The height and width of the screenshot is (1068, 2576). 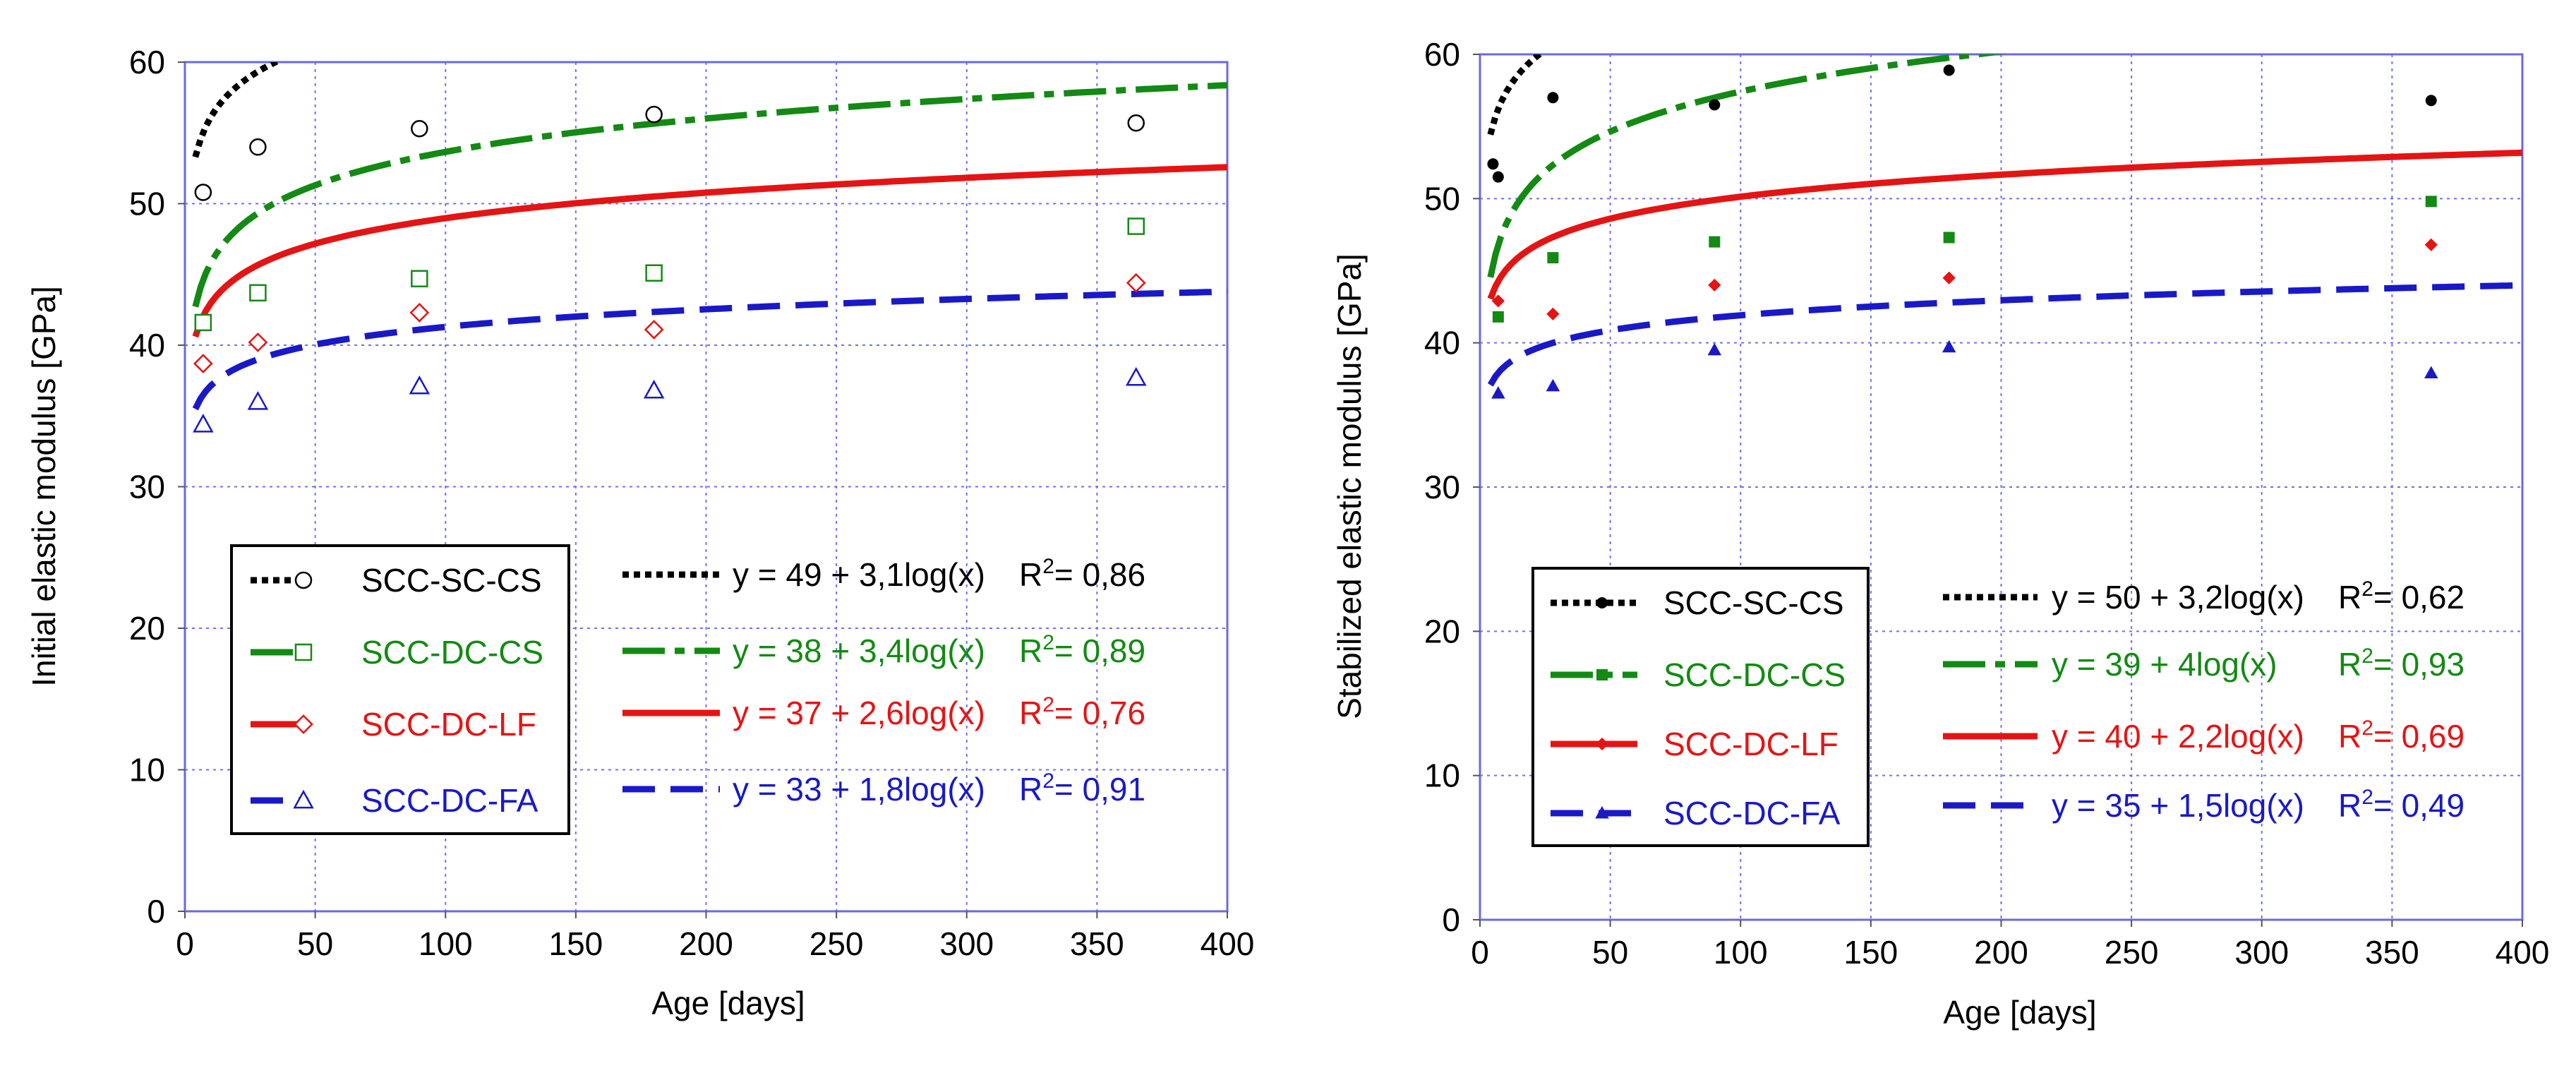 What do you see at coordinates (859, 574) in the screenshot?
I see `fit-equation: y = 49 + 3,1log(x)` at bounding box center [859, 574].